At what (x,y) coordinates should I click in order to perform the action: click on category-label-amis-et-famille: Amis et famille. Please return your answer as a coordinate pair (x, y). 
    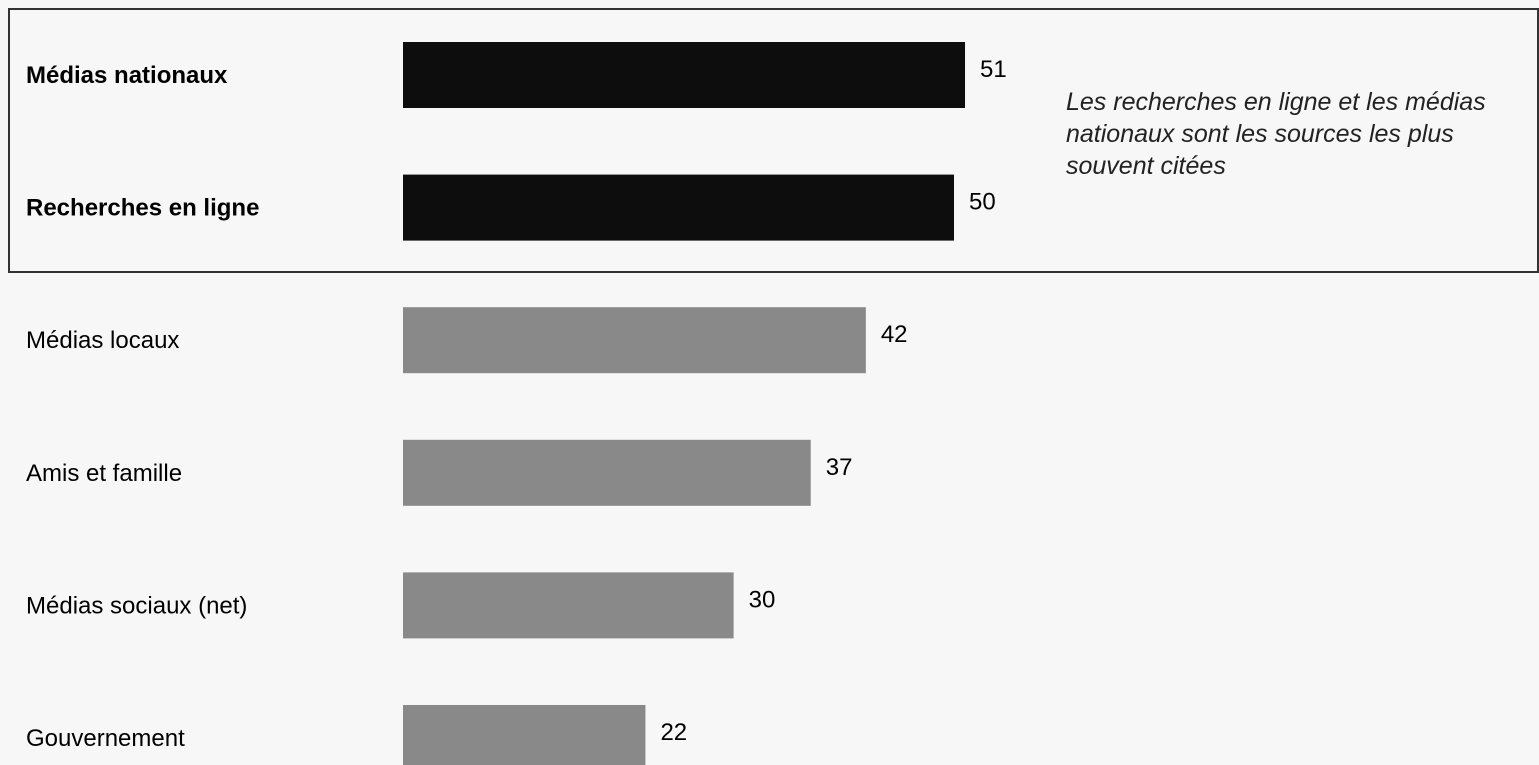
    Looking at the image, I should click on (104, 473).